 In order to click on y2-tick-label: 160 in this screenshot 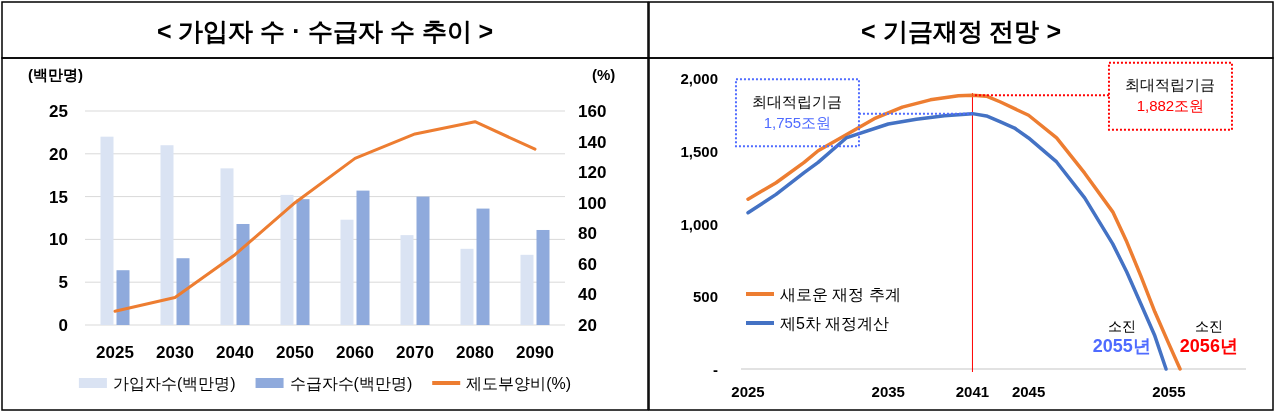, I will do `click(592, 111)`.